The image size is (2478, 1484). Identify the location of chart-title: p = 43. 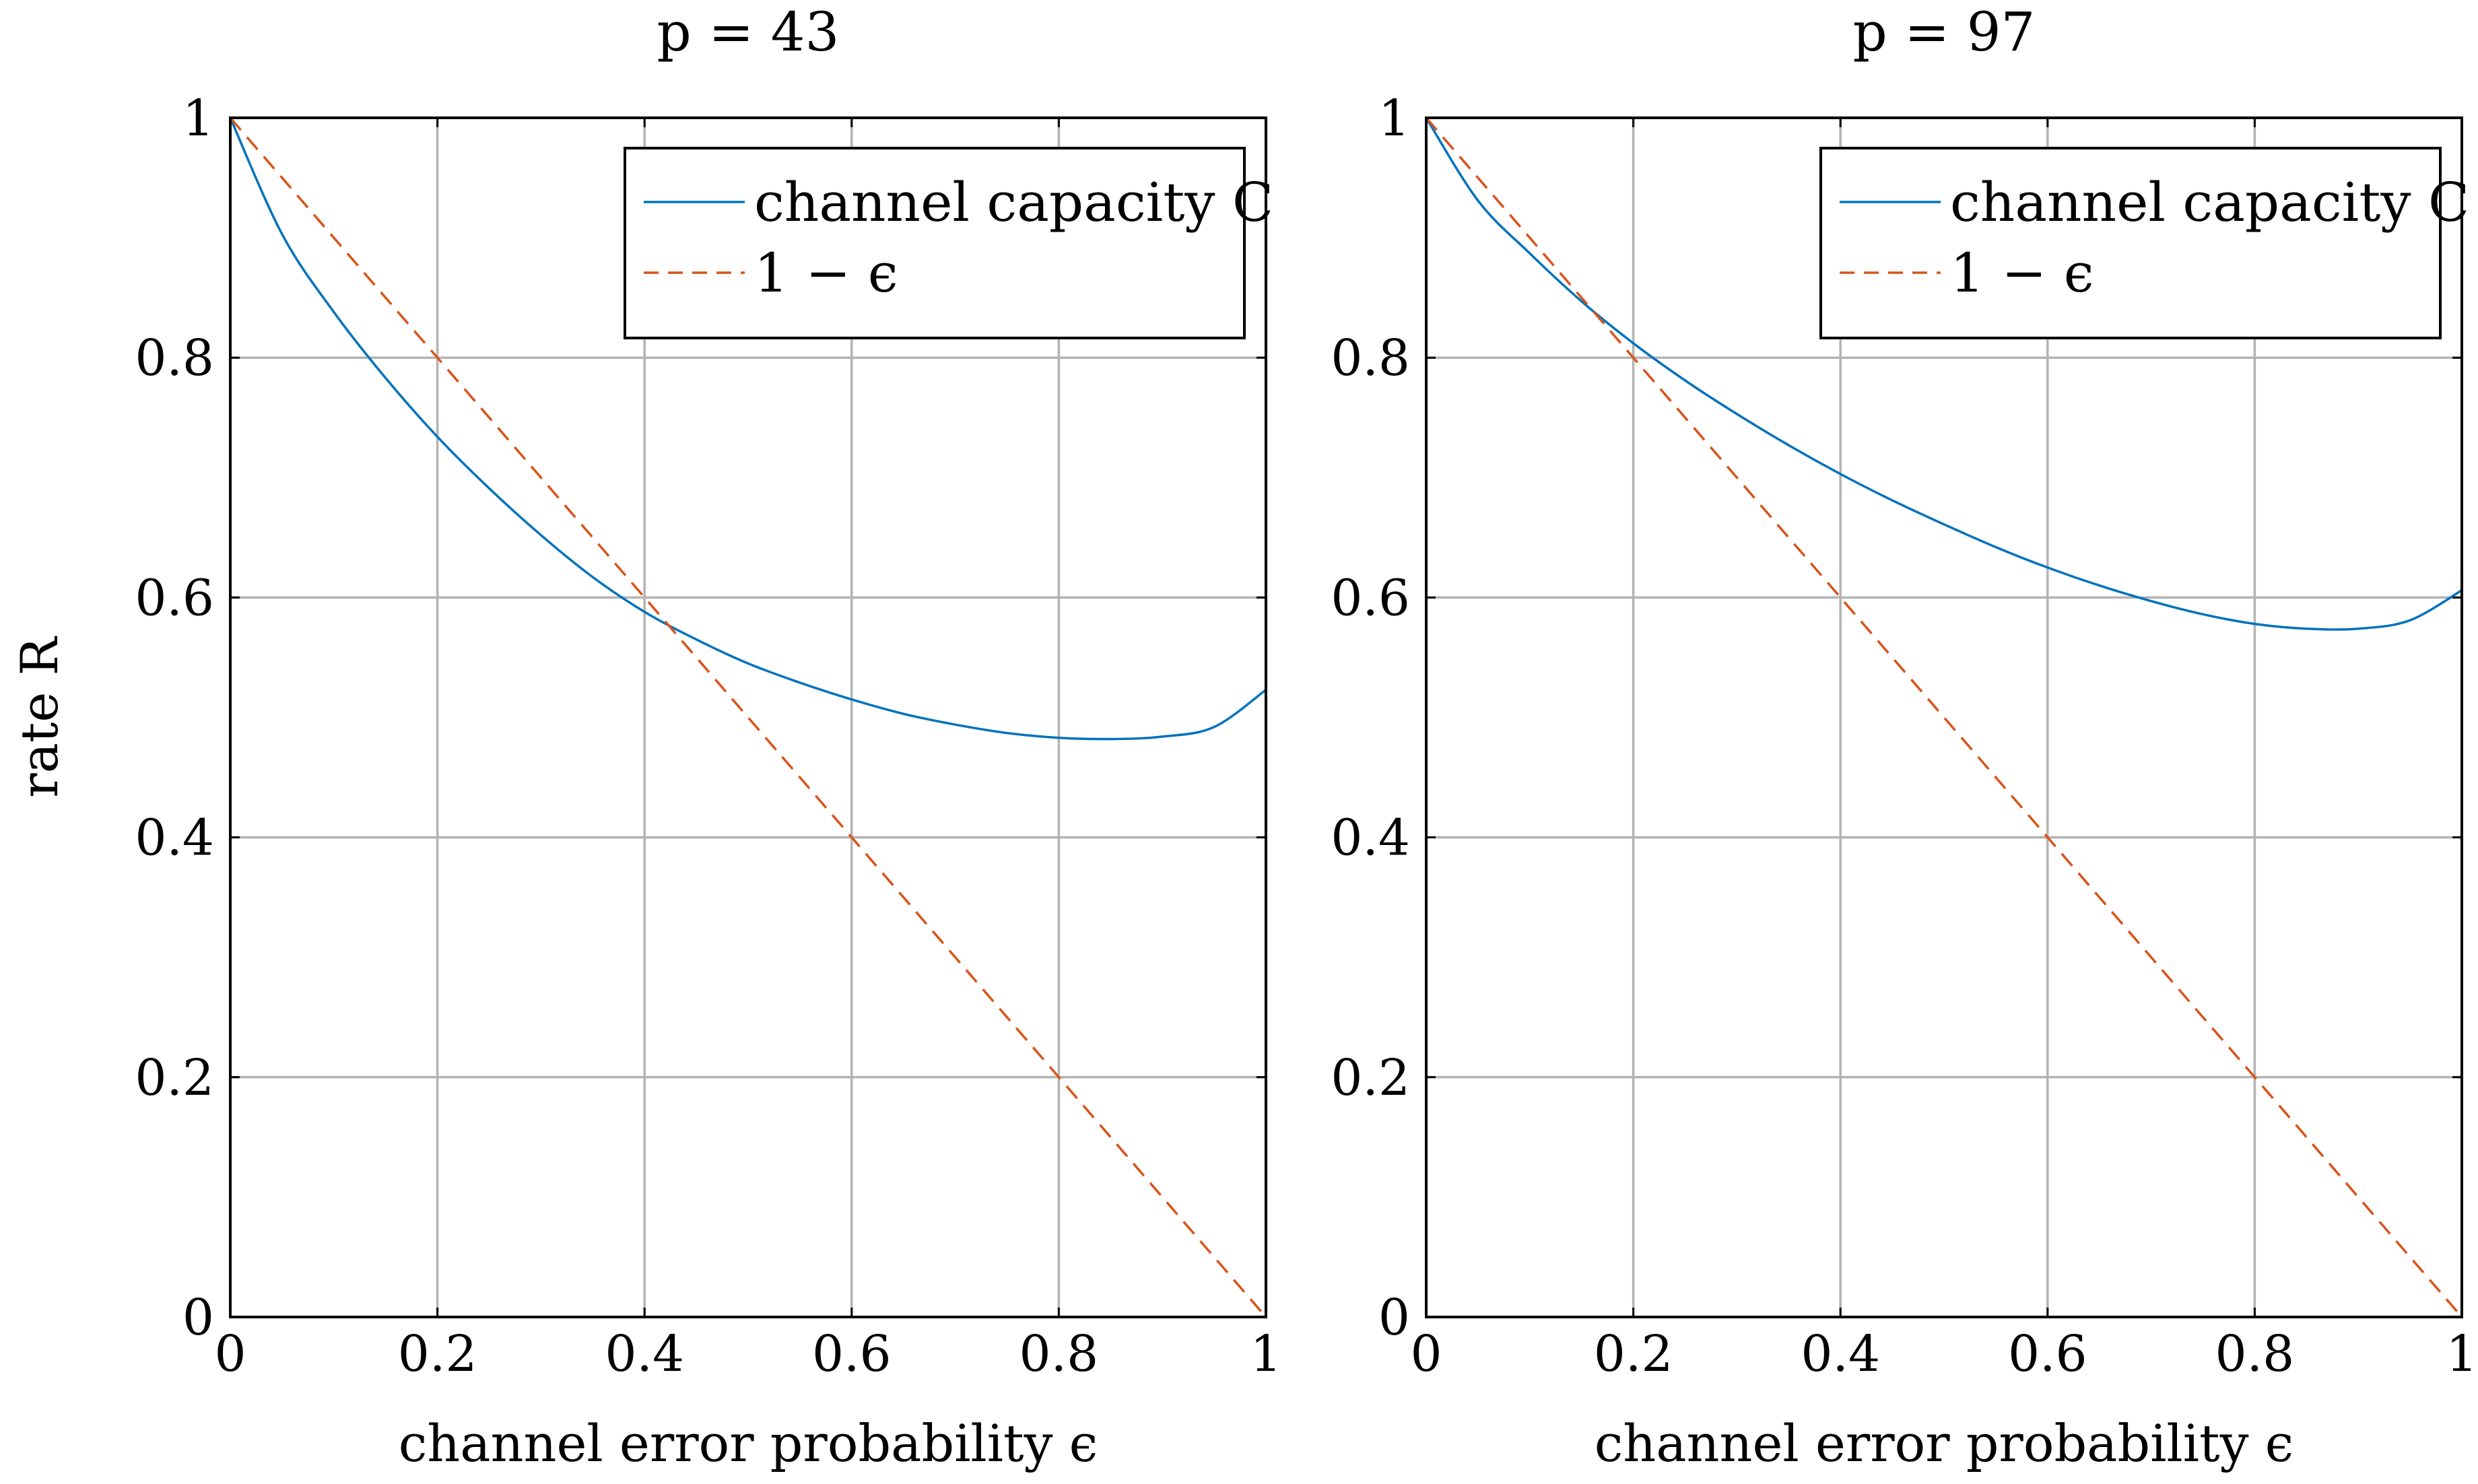
(748, 32).